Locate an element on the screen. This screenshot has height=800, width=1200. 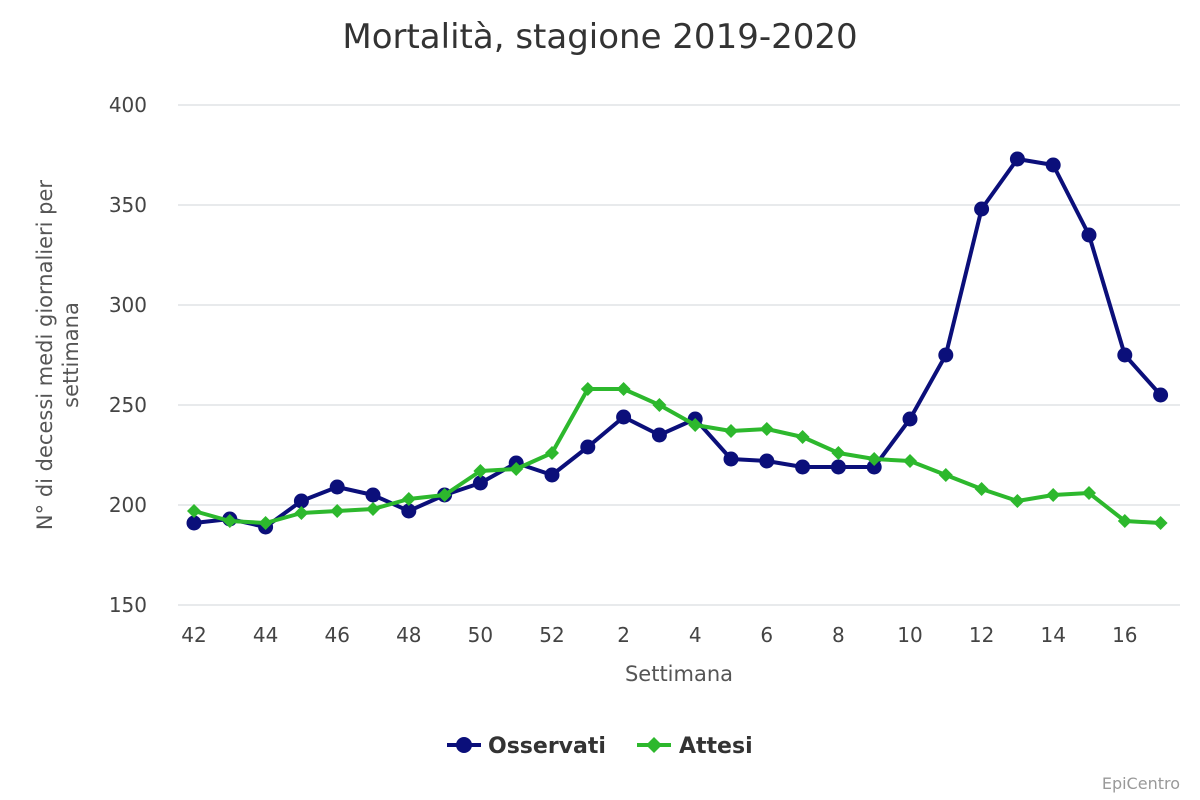
x-tick-12: 12 is located at coordinates (981, 635).